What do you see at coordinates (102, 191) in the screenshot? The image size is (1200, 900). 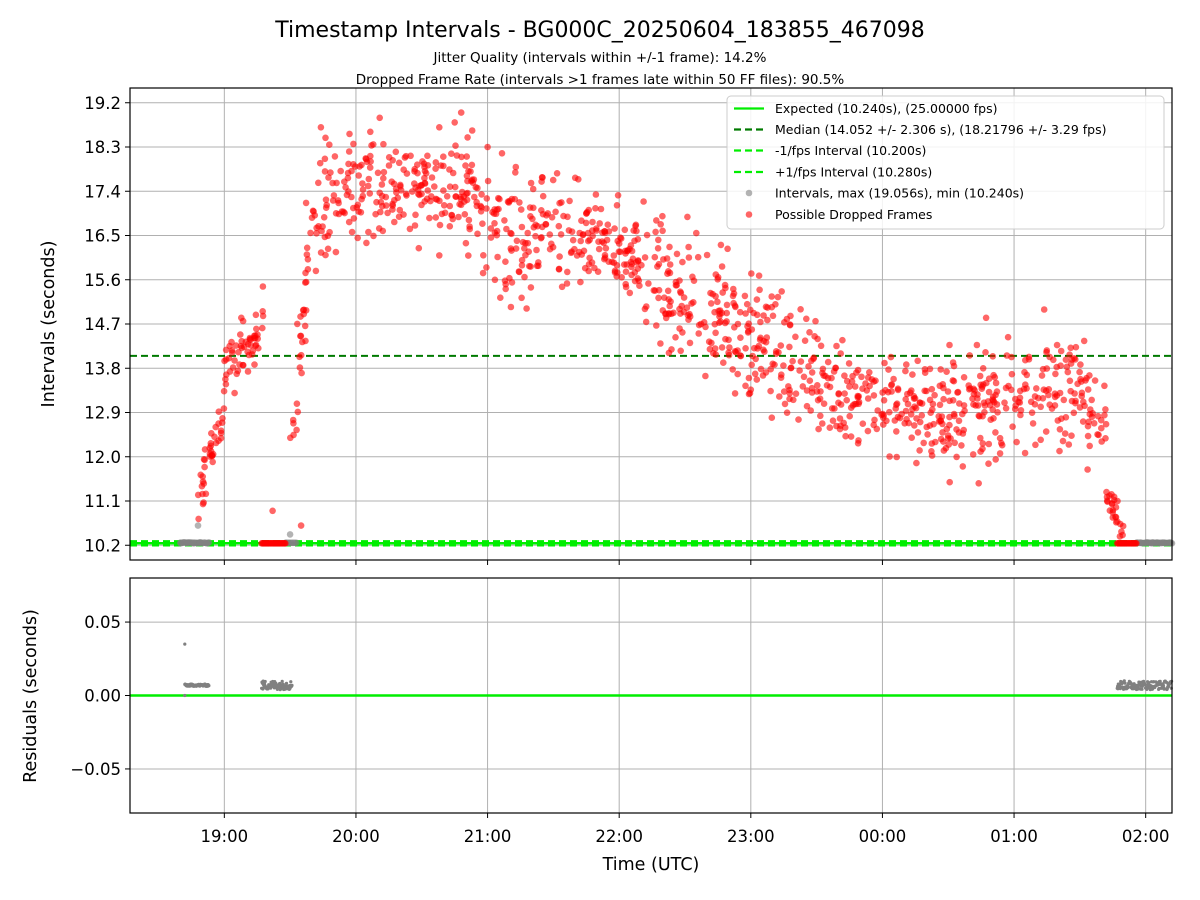 I see `intervals-y-tick-label: 17.4` at bounding box center [102, 191].